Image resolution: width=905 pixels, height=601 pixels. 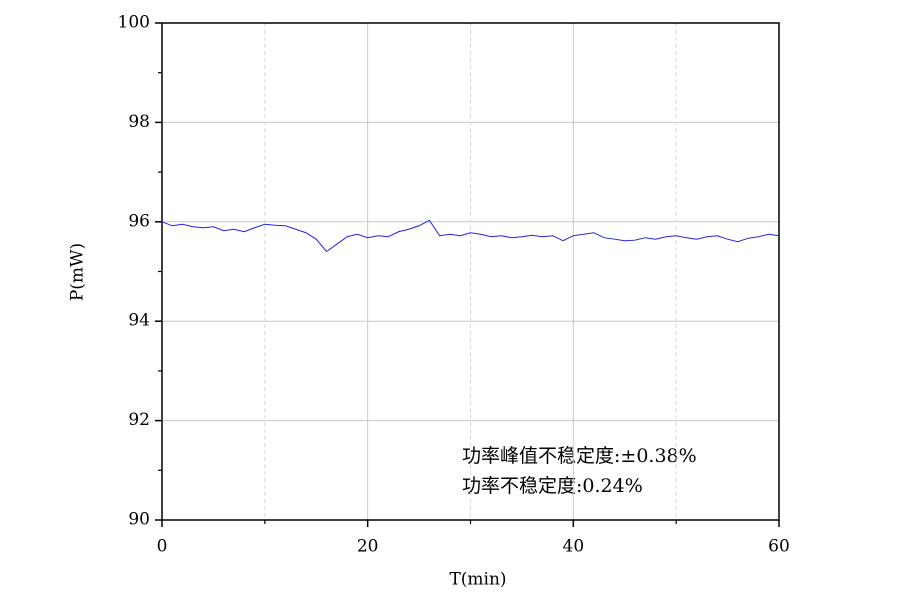 What do you see at coordinates (579, 456) in the screenshot?
I see `annotation: 功率峰值不稳定度:±0.38%` at bounding box center [579, 456].